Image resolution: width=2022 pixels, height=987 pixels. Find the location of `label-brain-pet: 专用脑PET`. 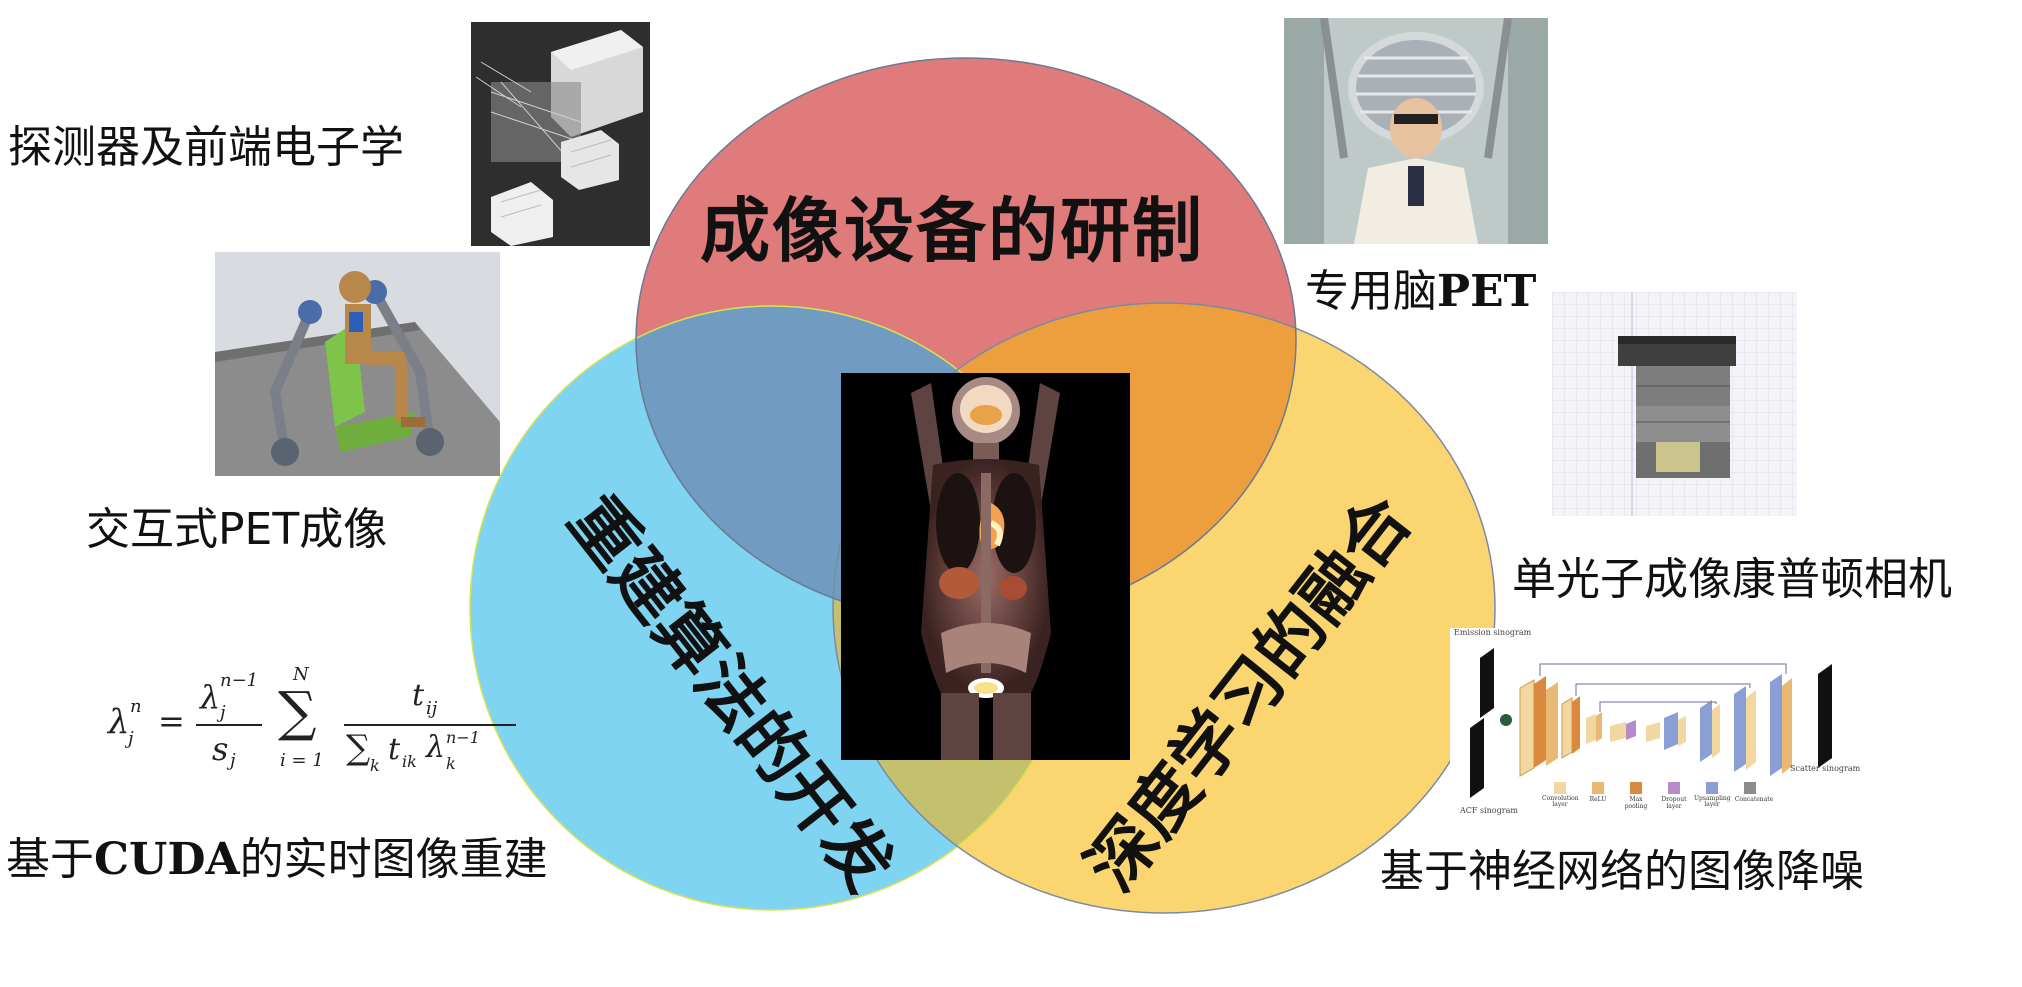

label-brain-pet: 专用脑PET is located at coordinates (1420, 292).